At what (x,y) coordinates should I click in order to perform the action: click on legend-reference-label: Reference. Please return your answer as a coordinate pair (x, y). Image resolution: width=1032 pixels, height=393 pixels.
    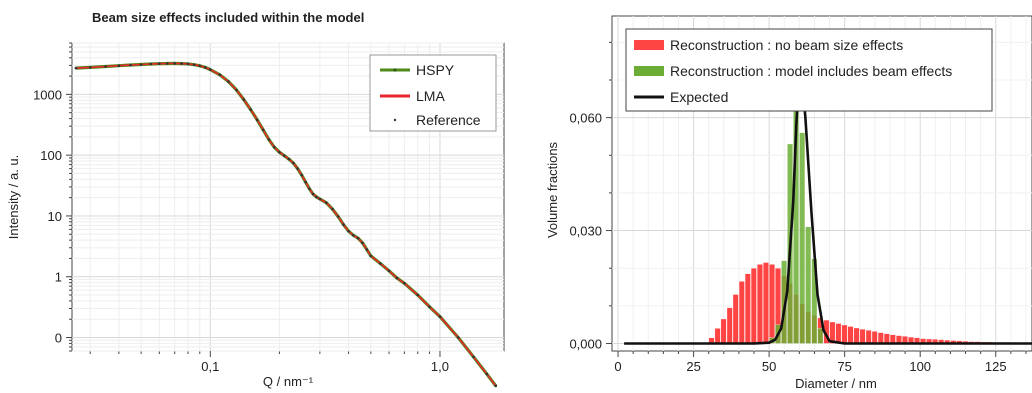
    Looking at the image, I should click on (448, 120).